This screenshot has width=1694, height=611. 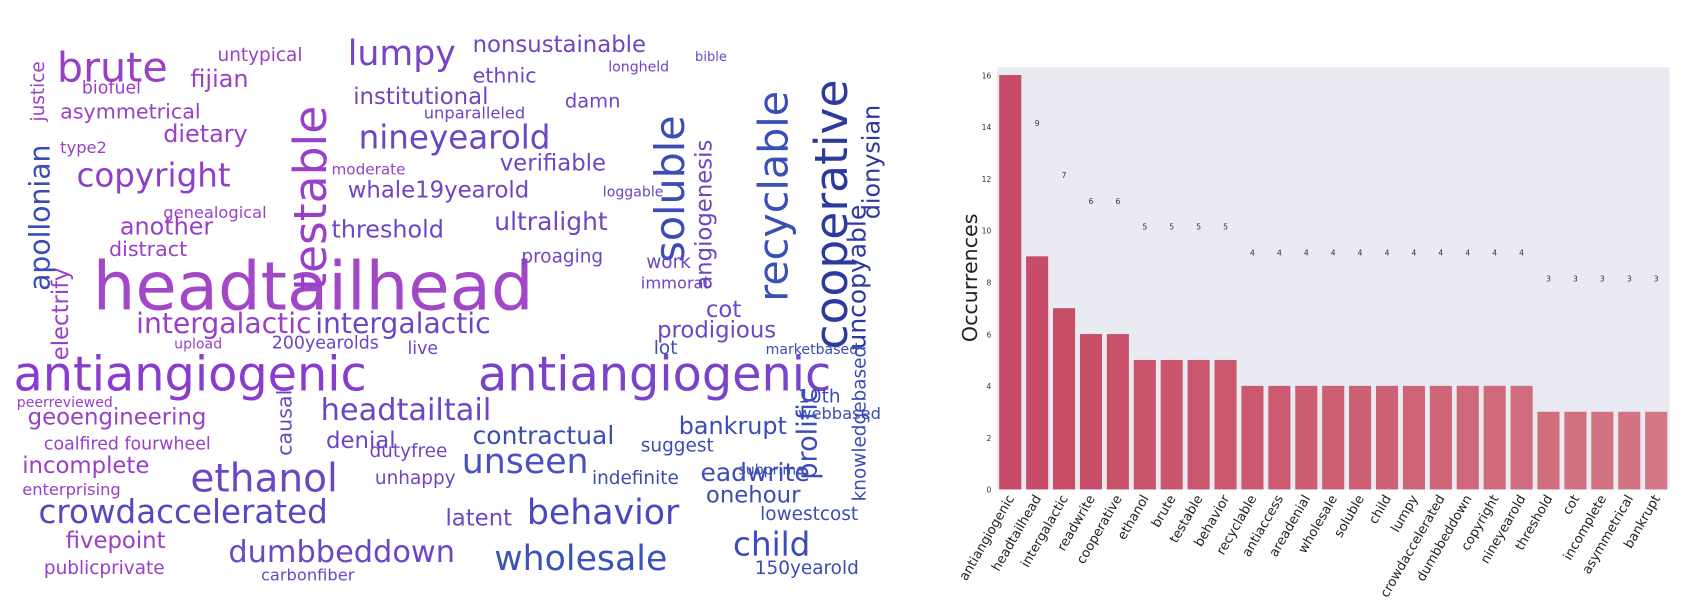 I want to click on cloud-word: headtailhead, so click(x=313, y=286).